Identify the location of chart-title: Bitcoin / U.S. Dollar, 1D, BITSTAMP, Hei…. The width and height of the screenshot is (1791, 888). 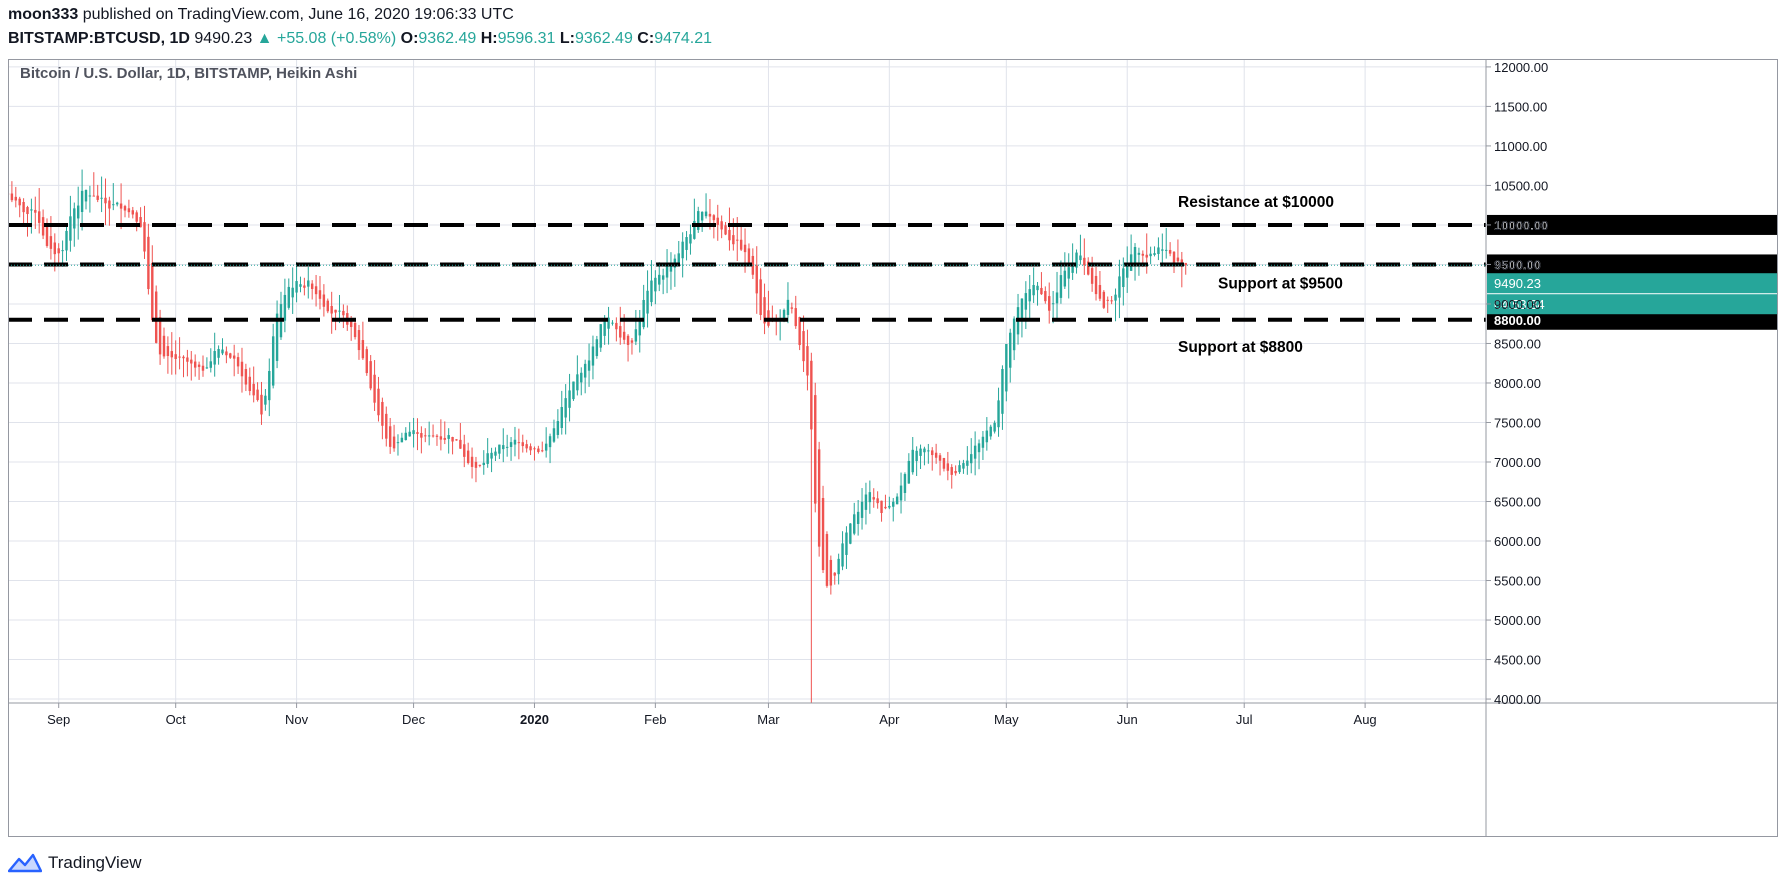
(188, 73).